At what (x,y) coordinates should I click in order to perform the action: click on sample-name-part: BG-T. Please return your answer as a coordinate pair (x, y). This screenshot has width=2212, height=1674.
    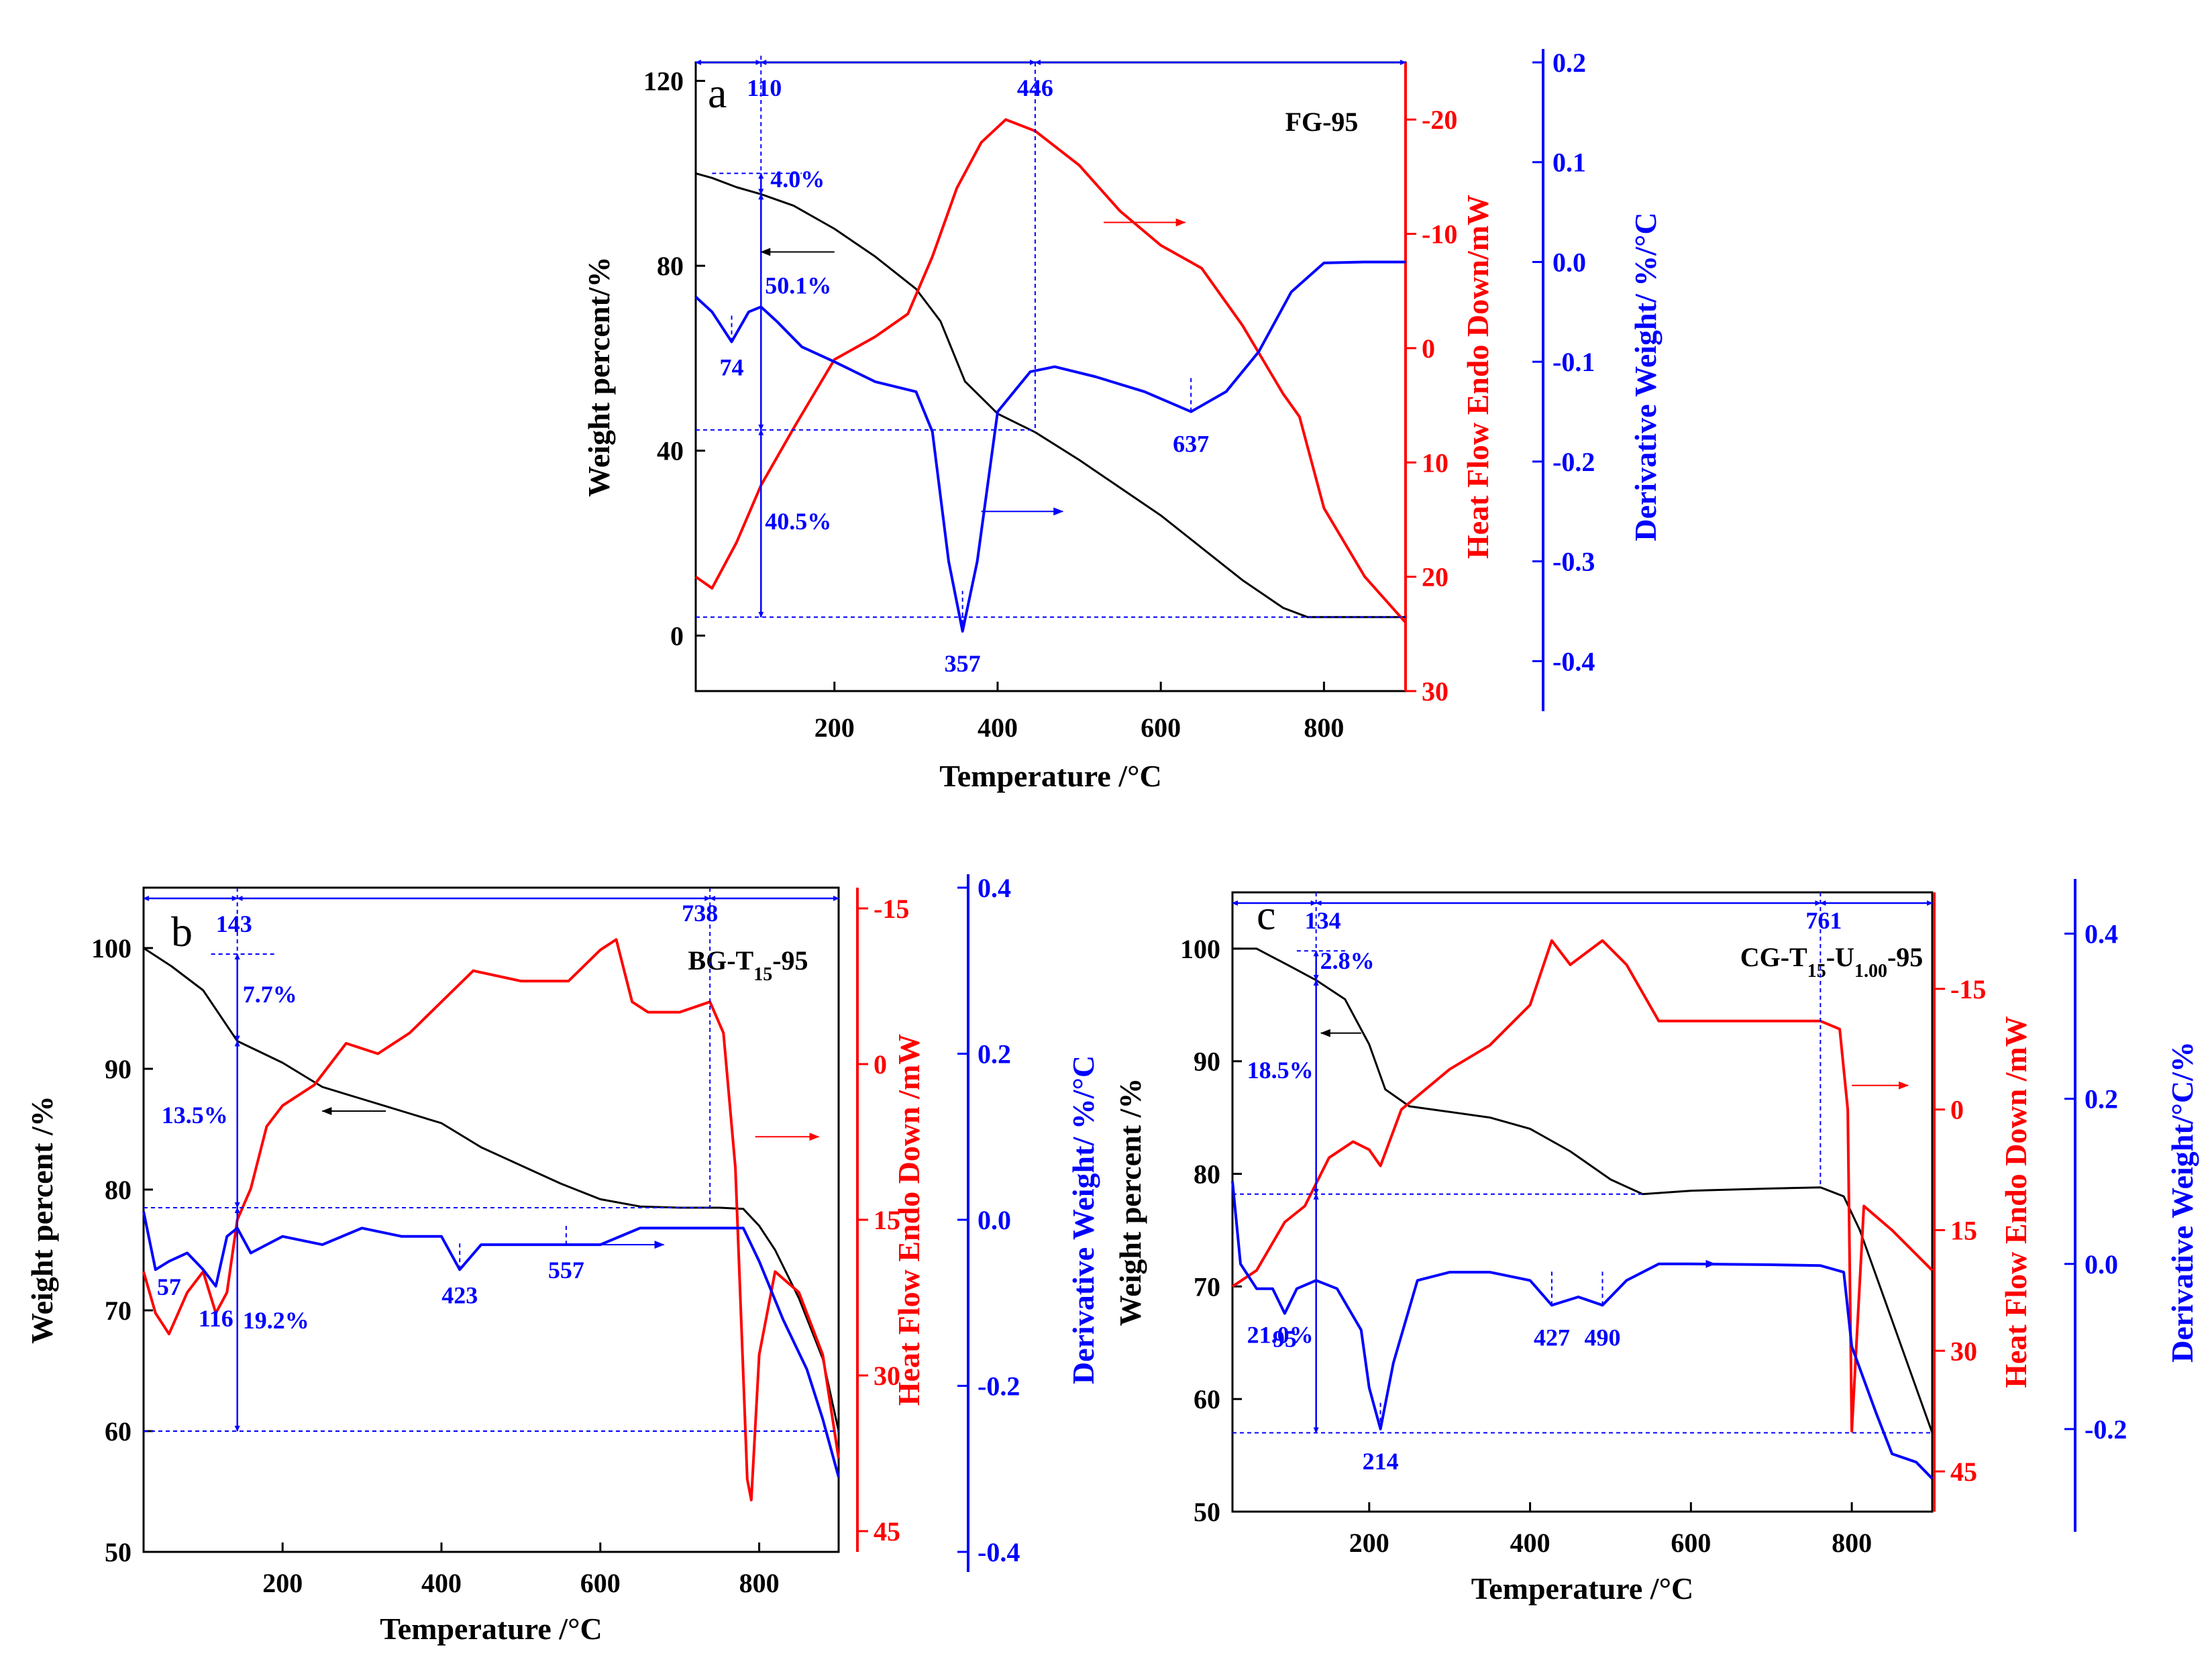
    Looking at the image, I should click on (720, 961).